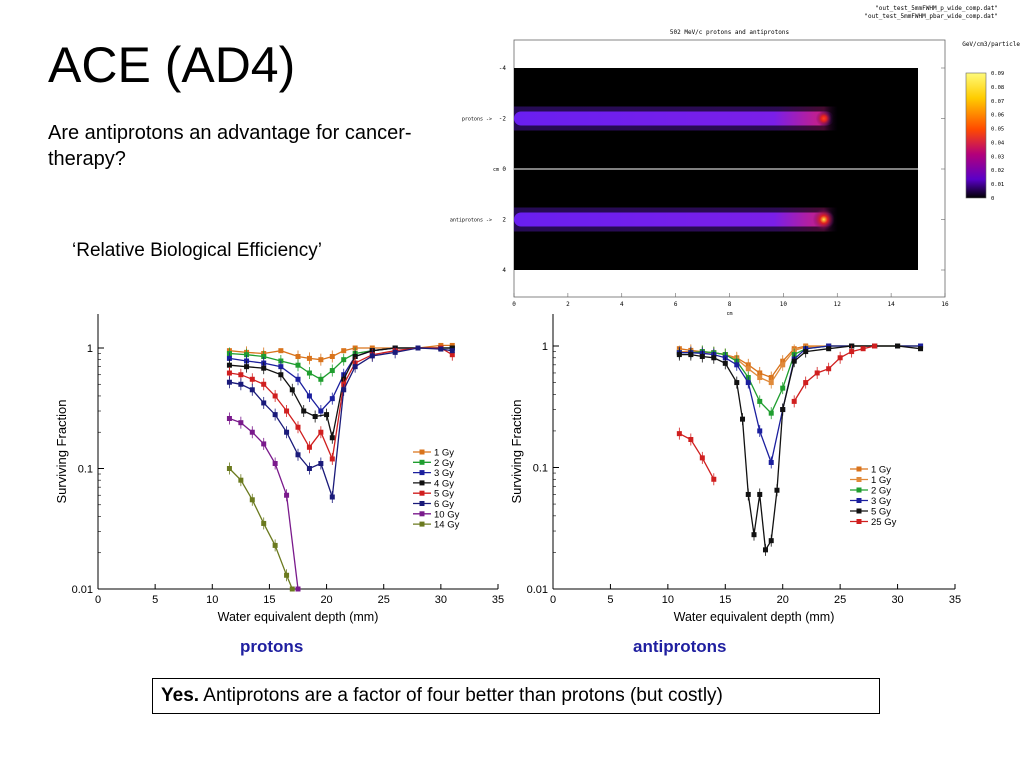  I want to click on heatmap-xtick-label: 6, so click(676, 304).